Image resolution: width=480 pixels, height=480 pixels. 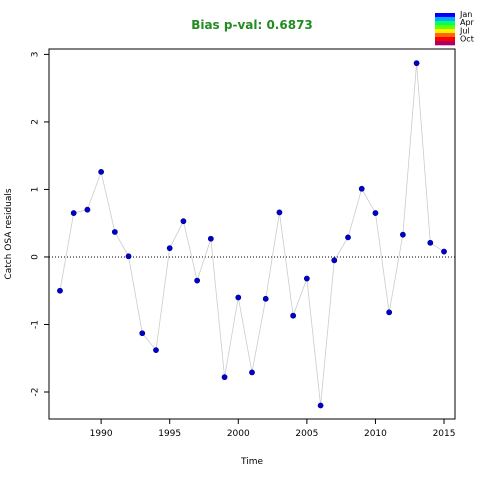 I want to click on y-tick-label: -1, so click(x=36, y=324).